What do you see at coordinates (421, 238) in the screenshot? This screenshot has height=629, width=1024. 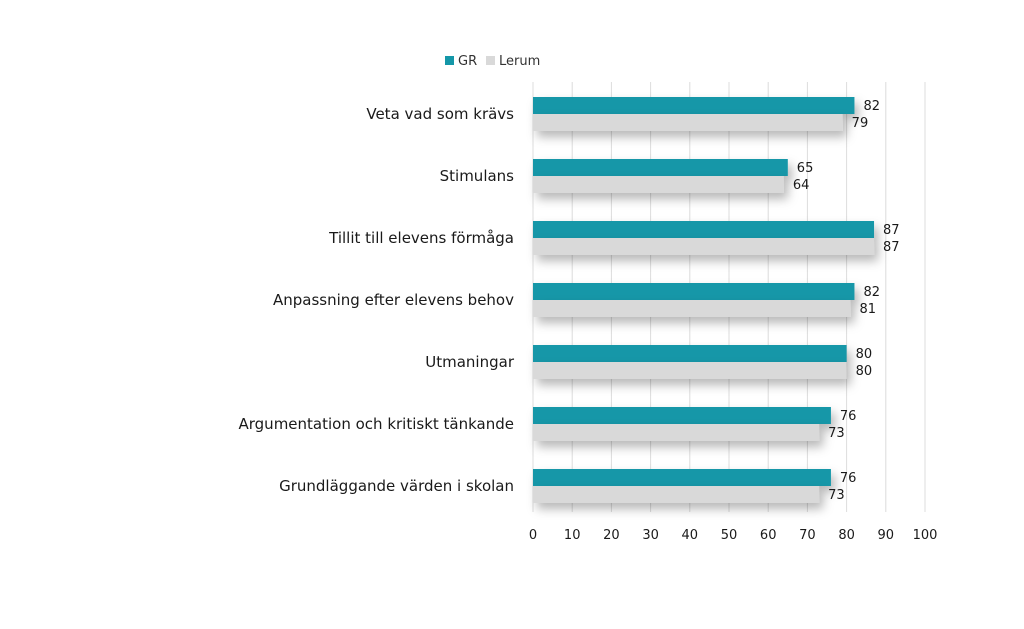 I see `category-label: Tillit till elevens förmåga` at bounding box center [421, 238].